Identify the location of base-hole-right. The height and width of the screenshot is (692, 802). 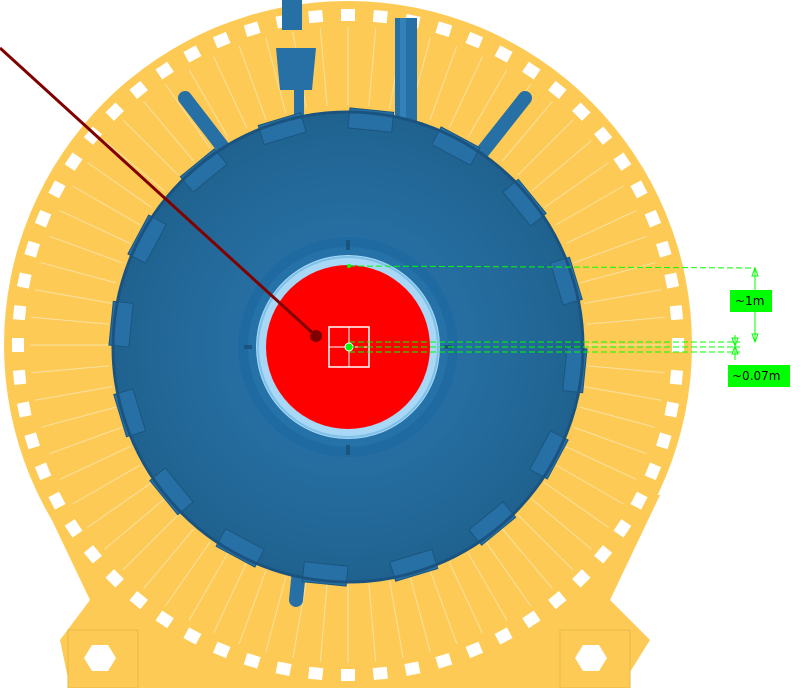
(591, 658).